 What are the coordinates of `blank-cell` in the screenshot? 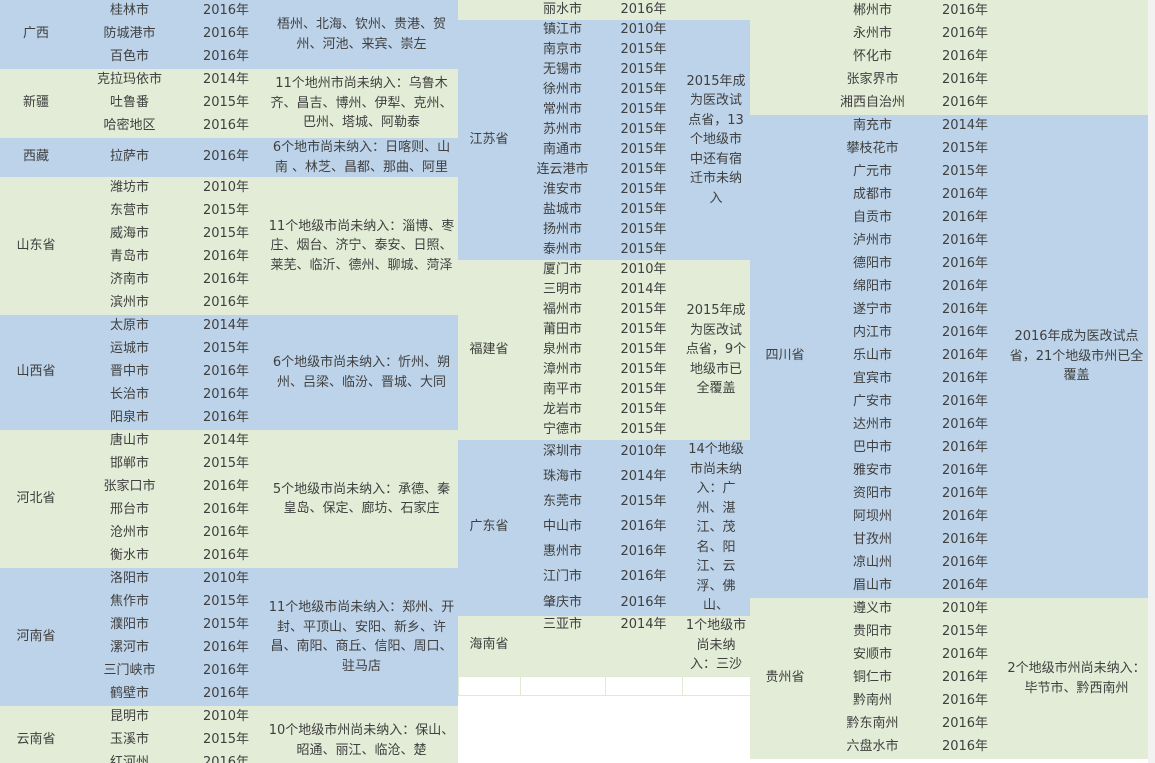 It's located at (644, 685).